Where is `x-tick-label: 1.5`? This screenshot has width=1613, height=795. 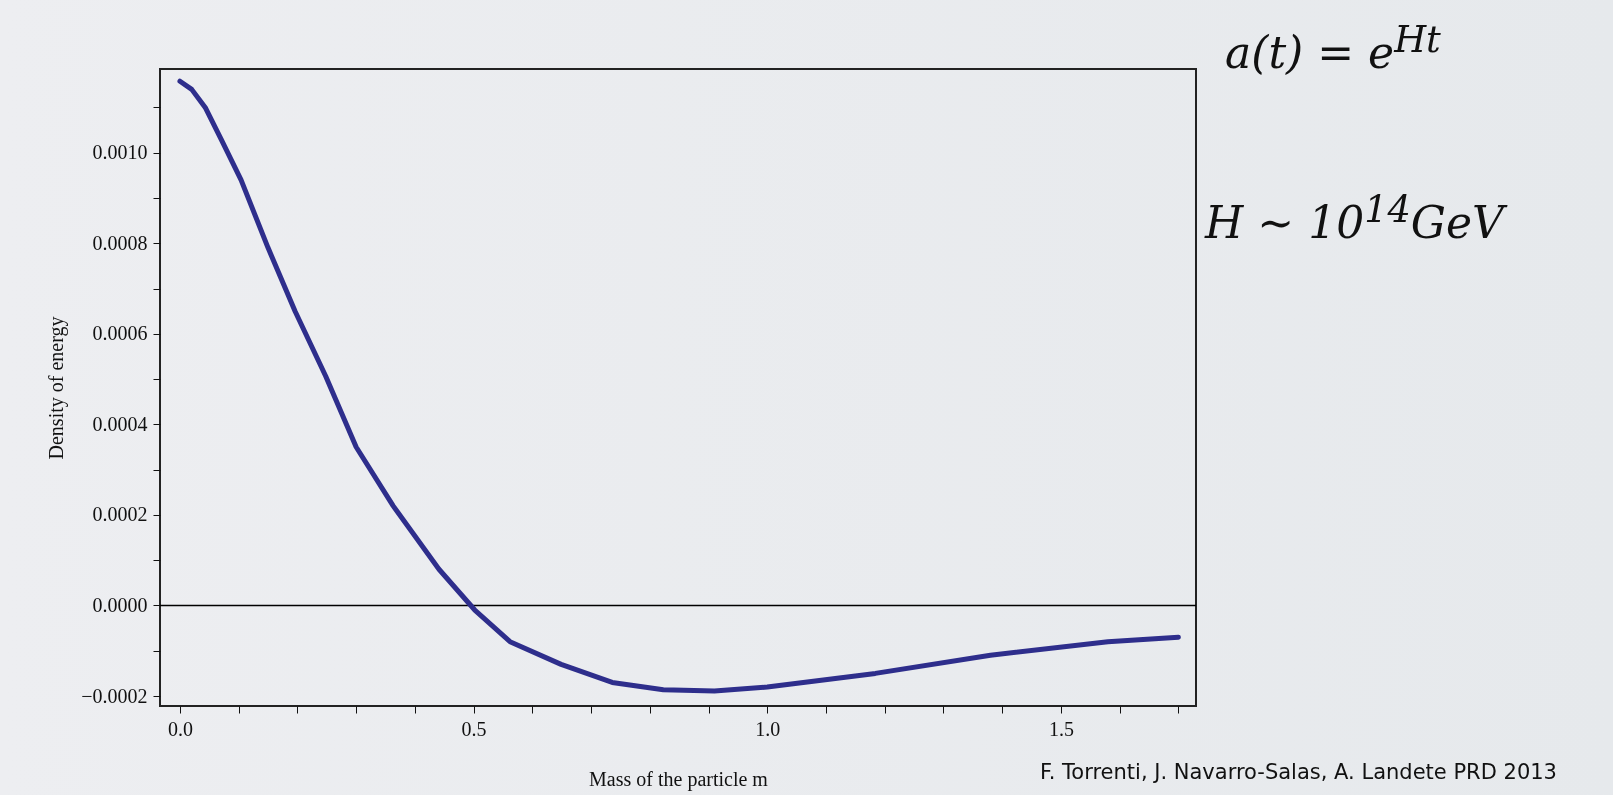
x-tick-label: 1.5 is located at coordinates (1061, 728).